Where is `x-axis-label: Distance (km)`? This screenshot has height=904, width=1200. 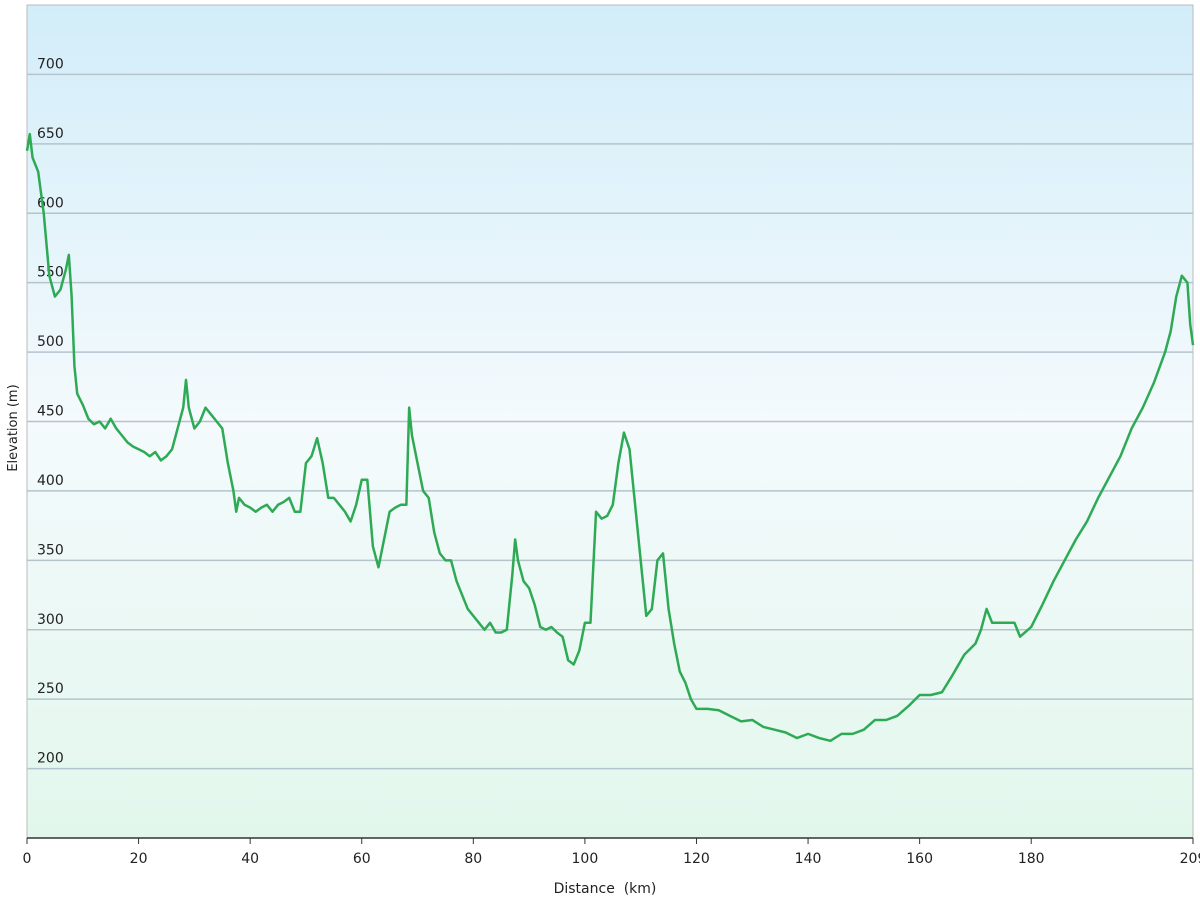
x-axis-label: Distance (km) is located at coordinates (605, 889).